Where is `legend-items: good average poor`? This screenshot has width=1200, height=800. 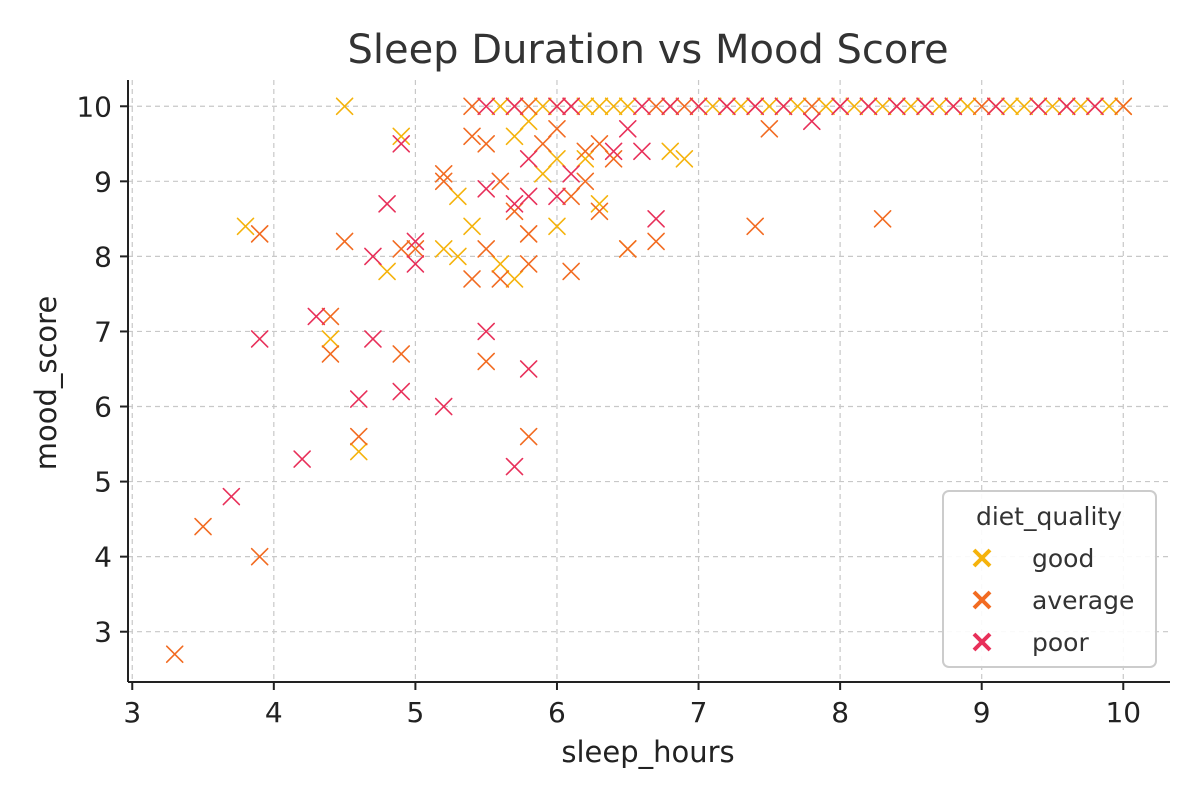 legend-items: good average poor is located at coordinates (1053, 600).